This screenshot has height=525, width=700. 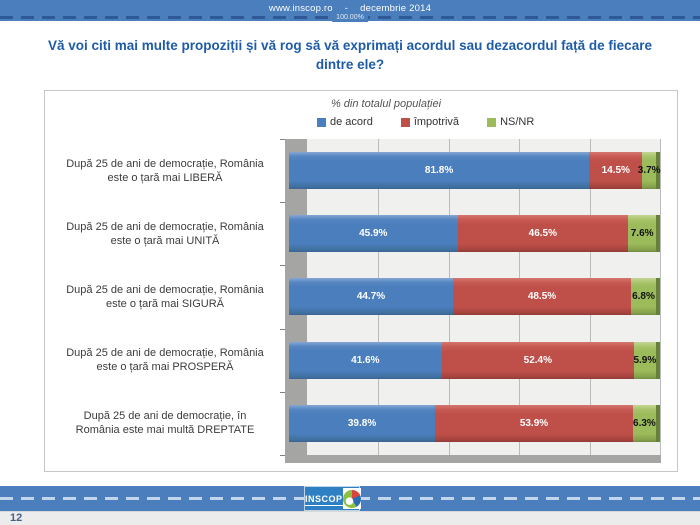 I want to click on value-label: 48.5%, so click(x=542, y=297).